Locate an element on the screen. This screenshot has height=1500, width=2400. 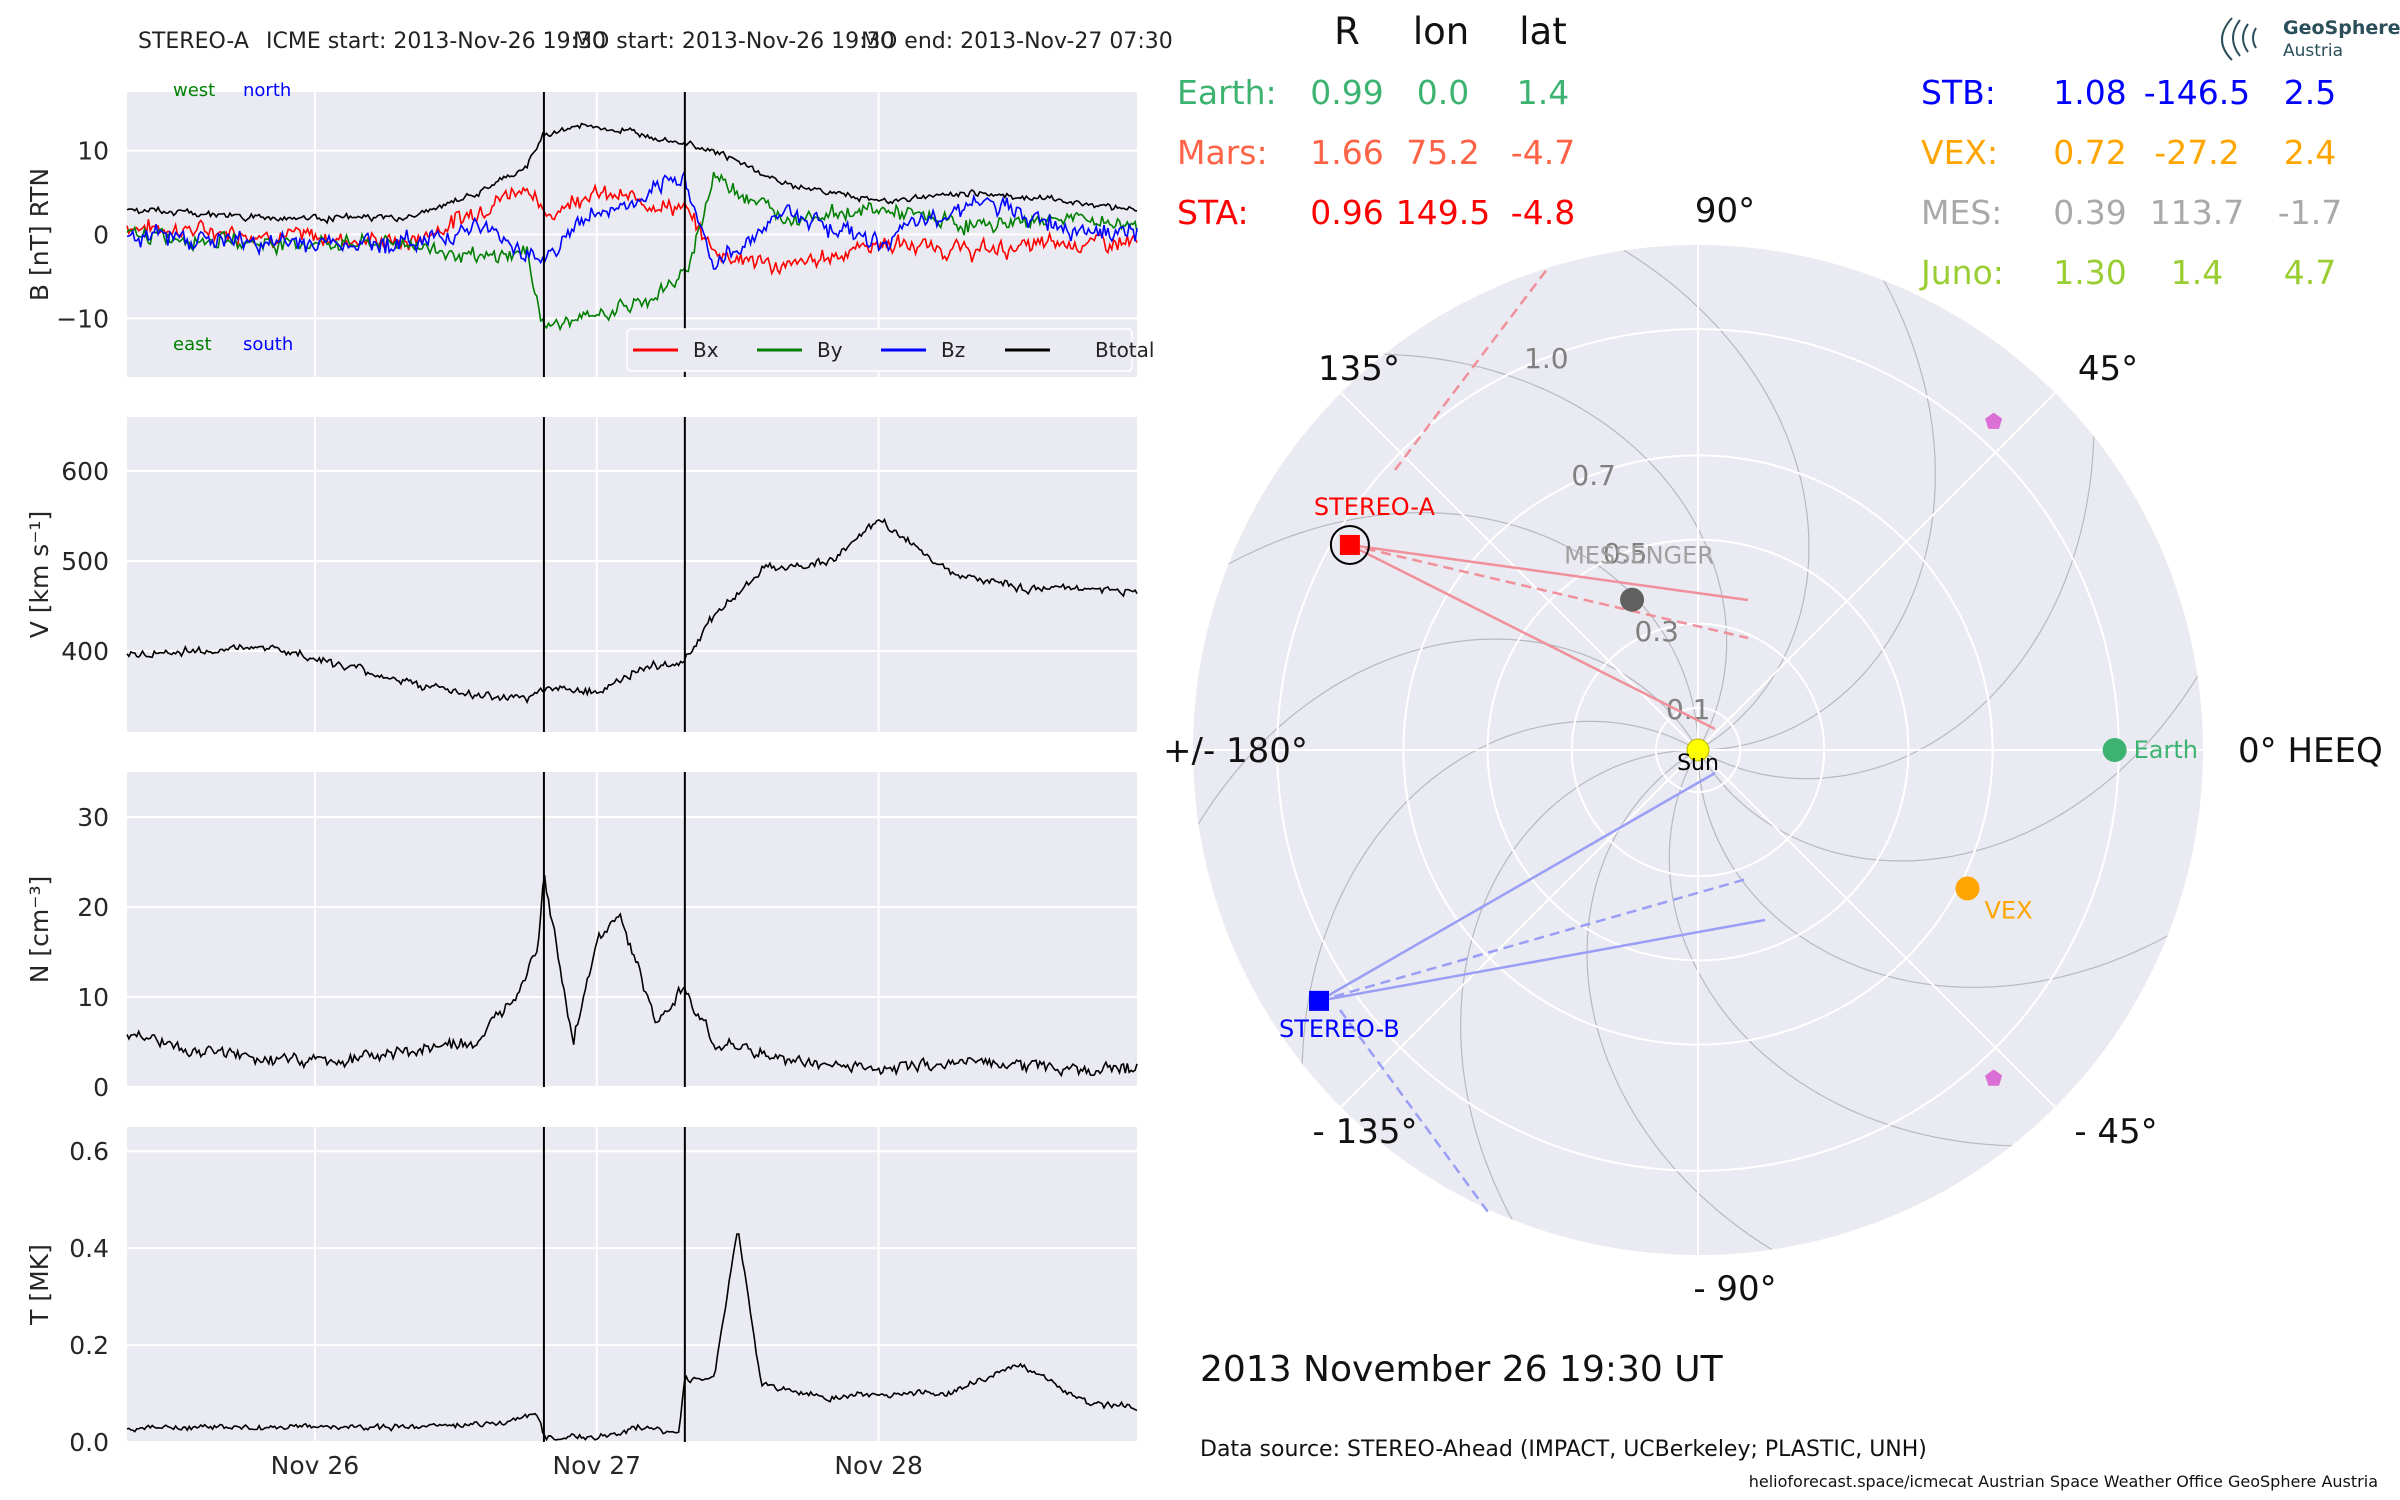
body-vex-label: VEX is located at coordinates (2008, 911).